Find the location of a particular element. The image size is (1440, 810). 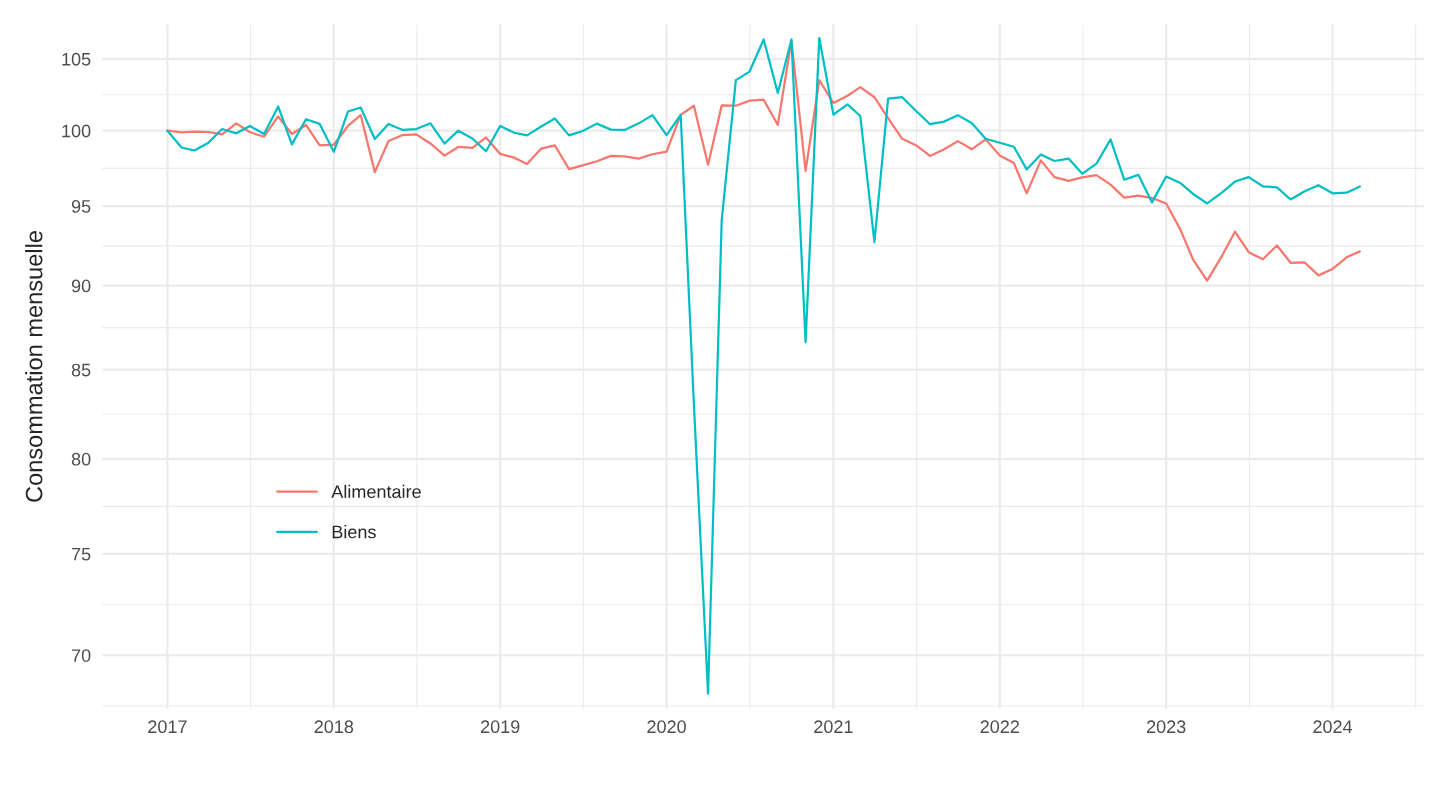

legend-label: Biens is located at coordinates (354, 532).